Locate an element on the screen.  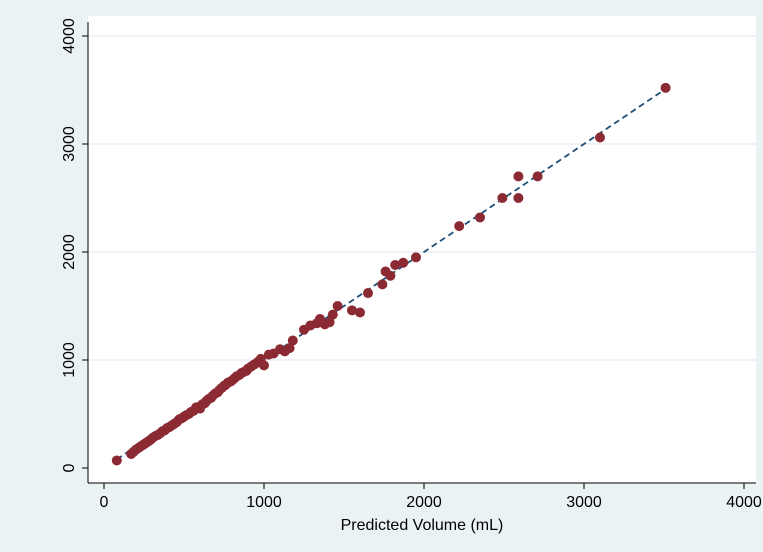
y-tick-label: 1000 is located at coordinates (69, 360).